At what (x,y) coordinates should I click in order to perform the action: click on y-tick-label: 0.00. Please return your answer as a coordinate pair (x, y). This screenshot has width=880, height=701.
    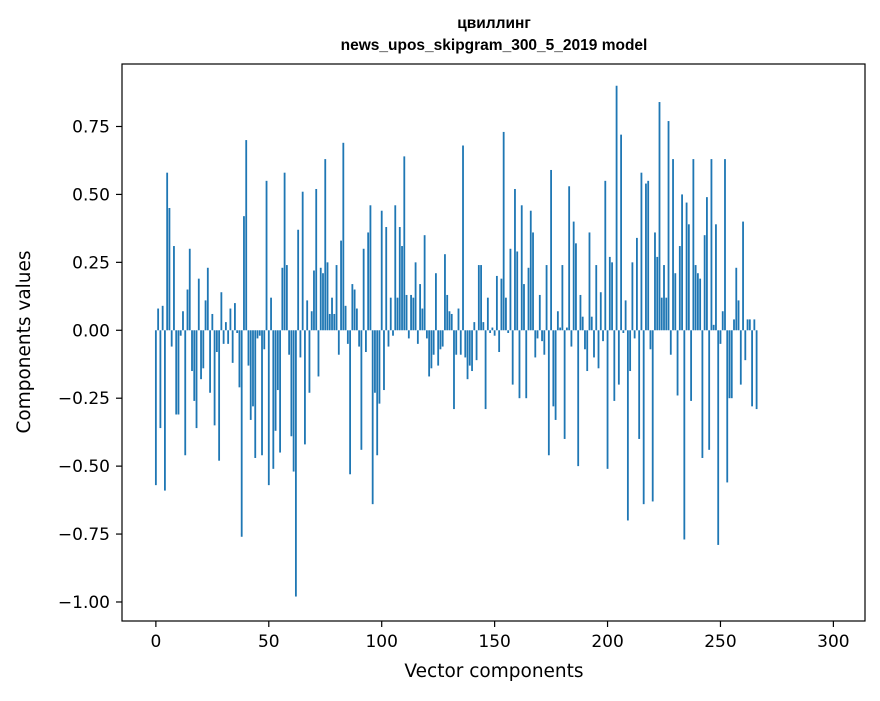
    Looking at the image, I should click on (91, 331).